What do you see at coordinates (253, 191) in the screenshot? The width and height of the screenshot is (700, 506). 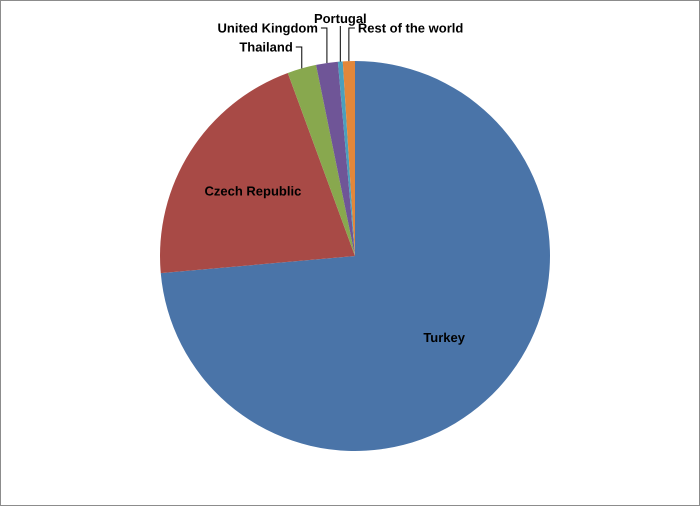 I see `slice-label: Czech Republic` at bounding box center [253, 191].